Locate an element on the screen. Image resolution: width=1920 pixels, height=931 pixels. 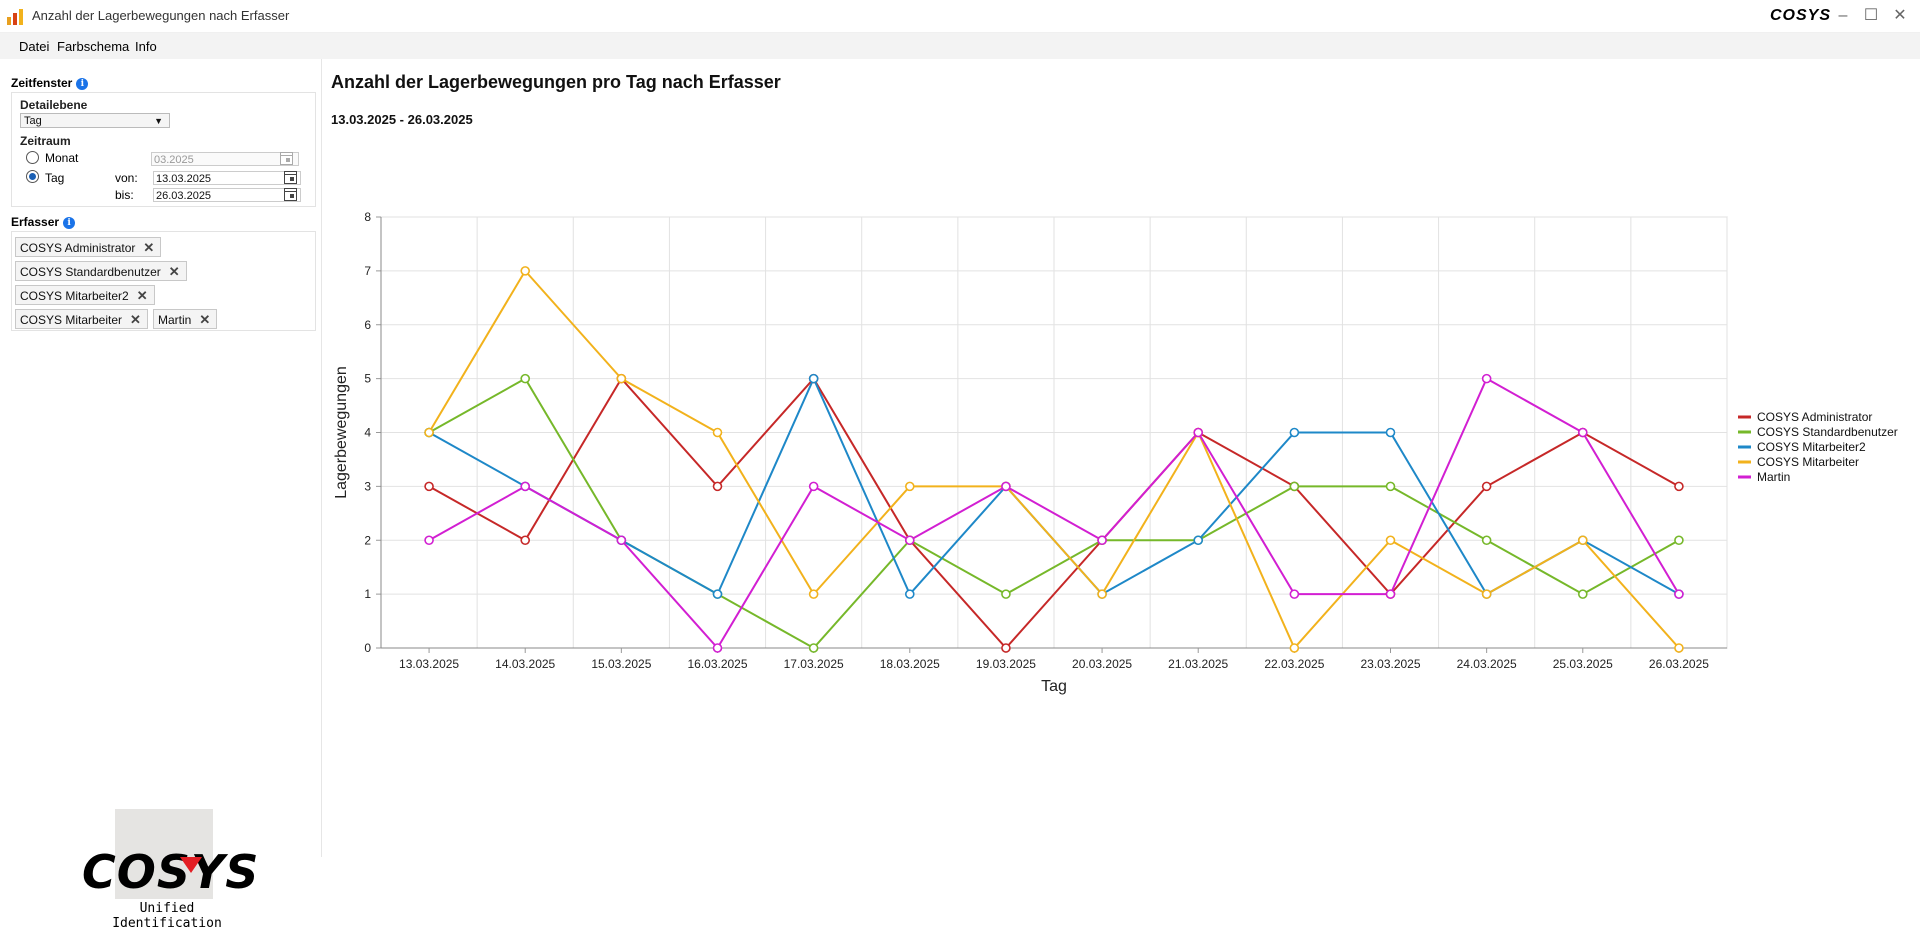
monat-input: 03.2025 is located at coordinates (225, 159).